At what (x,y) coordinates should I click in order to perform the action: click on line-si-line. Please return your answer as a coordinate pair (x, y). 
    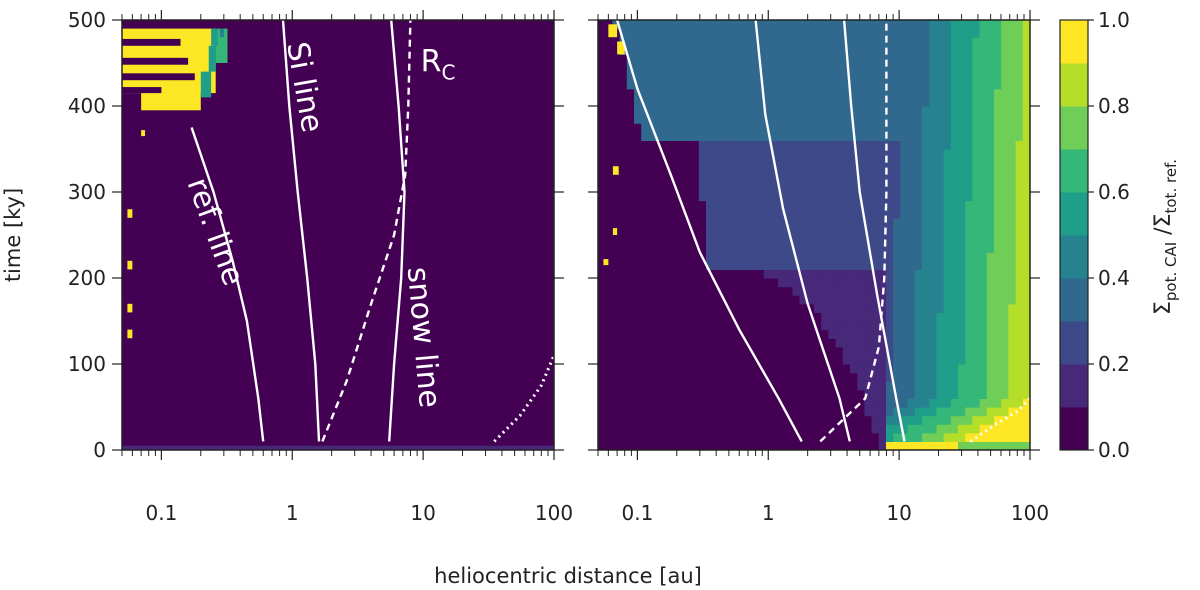
    Looking at the image, I should click on (301, 231).